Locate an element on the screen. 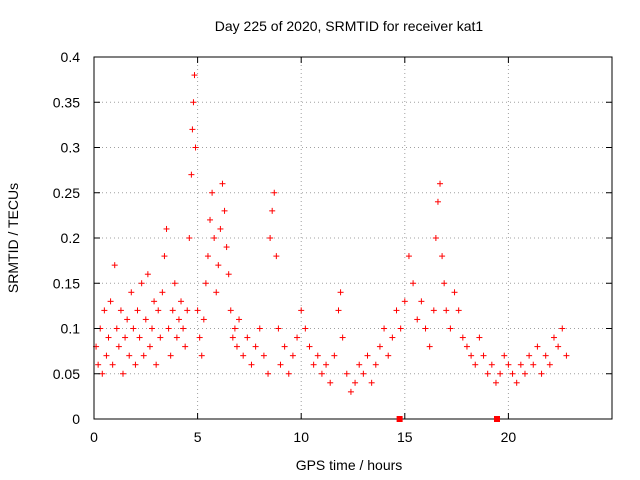 The height and width of the screenshot is (480, 640). y-axis-label: SRMTID / TECUs is located at coordinates (13, 238).